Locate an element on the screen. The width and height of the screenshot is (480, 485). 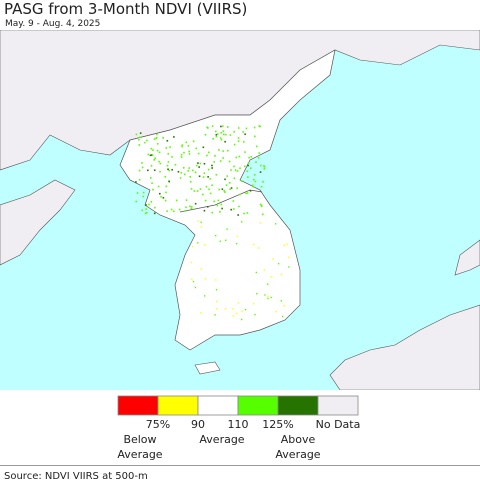
legend-category: Above Average is located at coordinates (298, 447).